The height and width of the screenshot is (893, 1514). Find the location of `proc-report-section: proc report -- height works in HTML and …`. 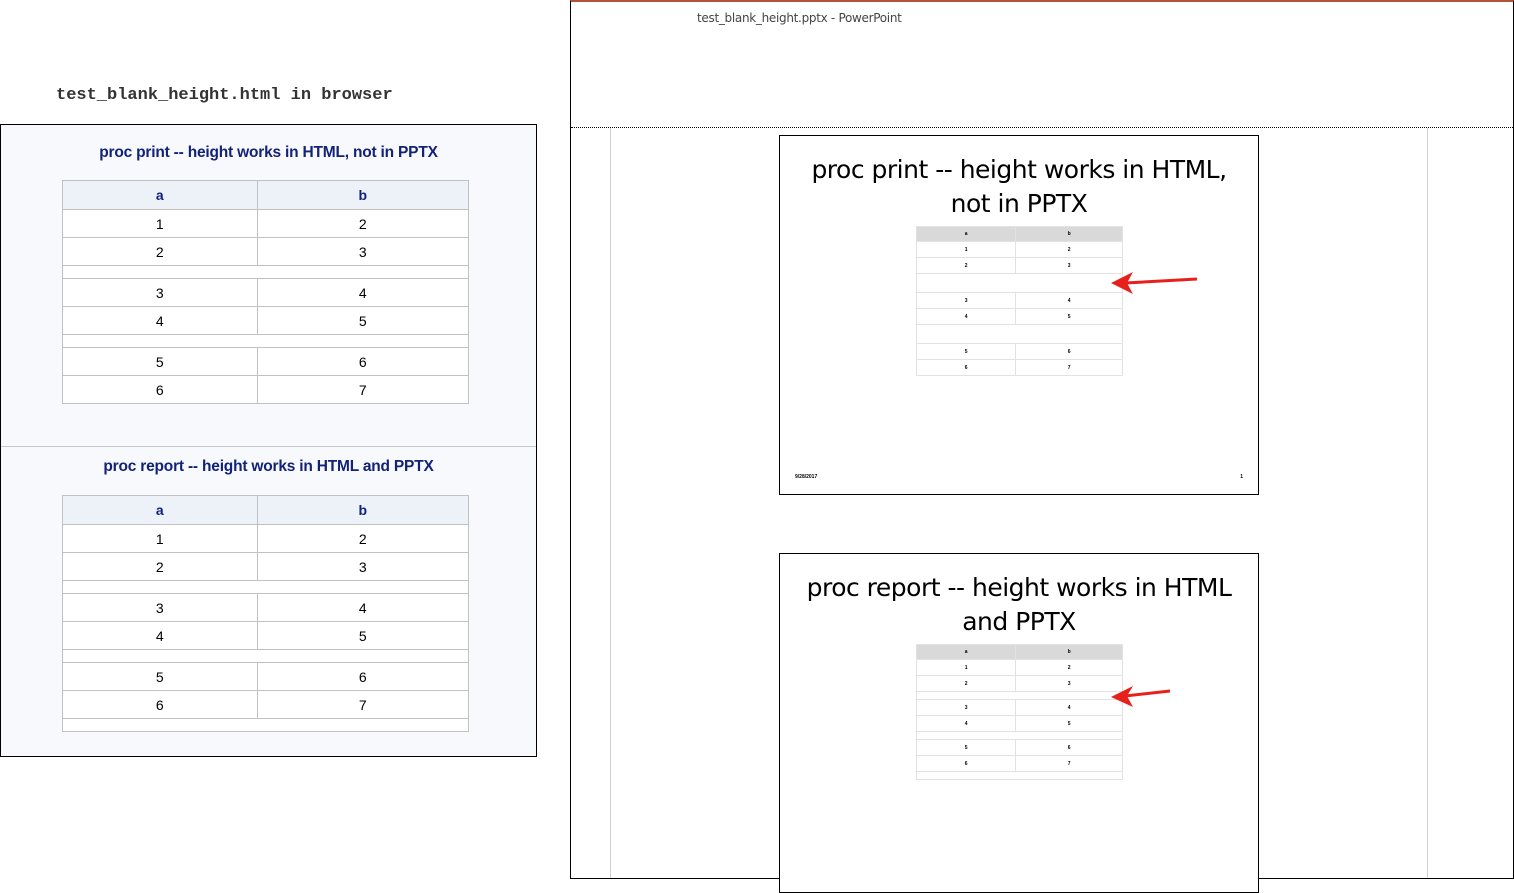

proc-report-section: proc report -- height works in HTML and … is located at coordinates (268, 602).